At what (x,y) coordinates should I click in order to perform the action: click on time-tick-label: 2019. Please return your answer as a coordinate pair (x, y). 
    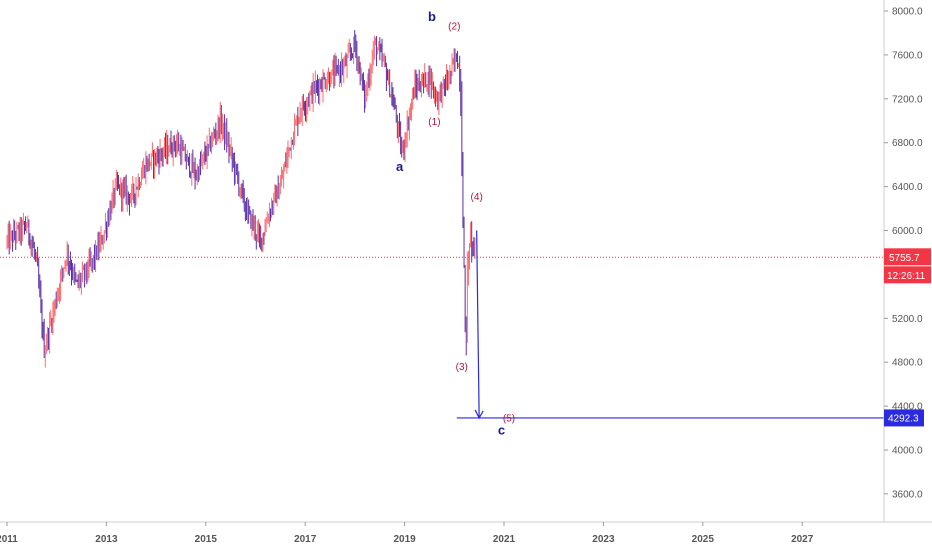
    Looking at the image, I should click on (404, 539).